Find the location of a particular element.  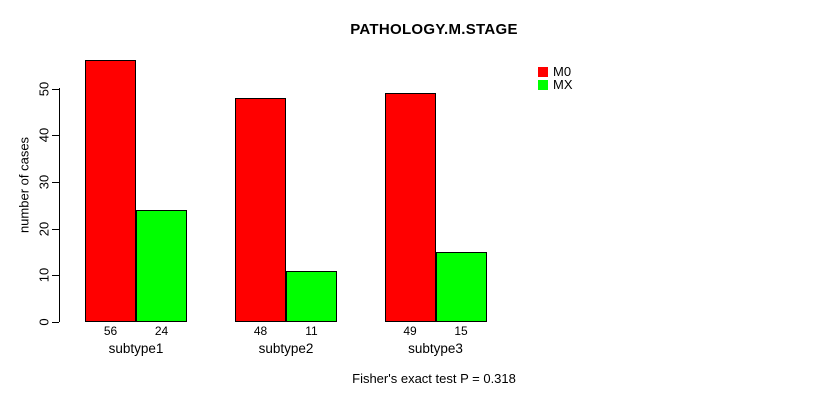

value-label-subtype3-MX: 15 is located at coordinates (461, 331).